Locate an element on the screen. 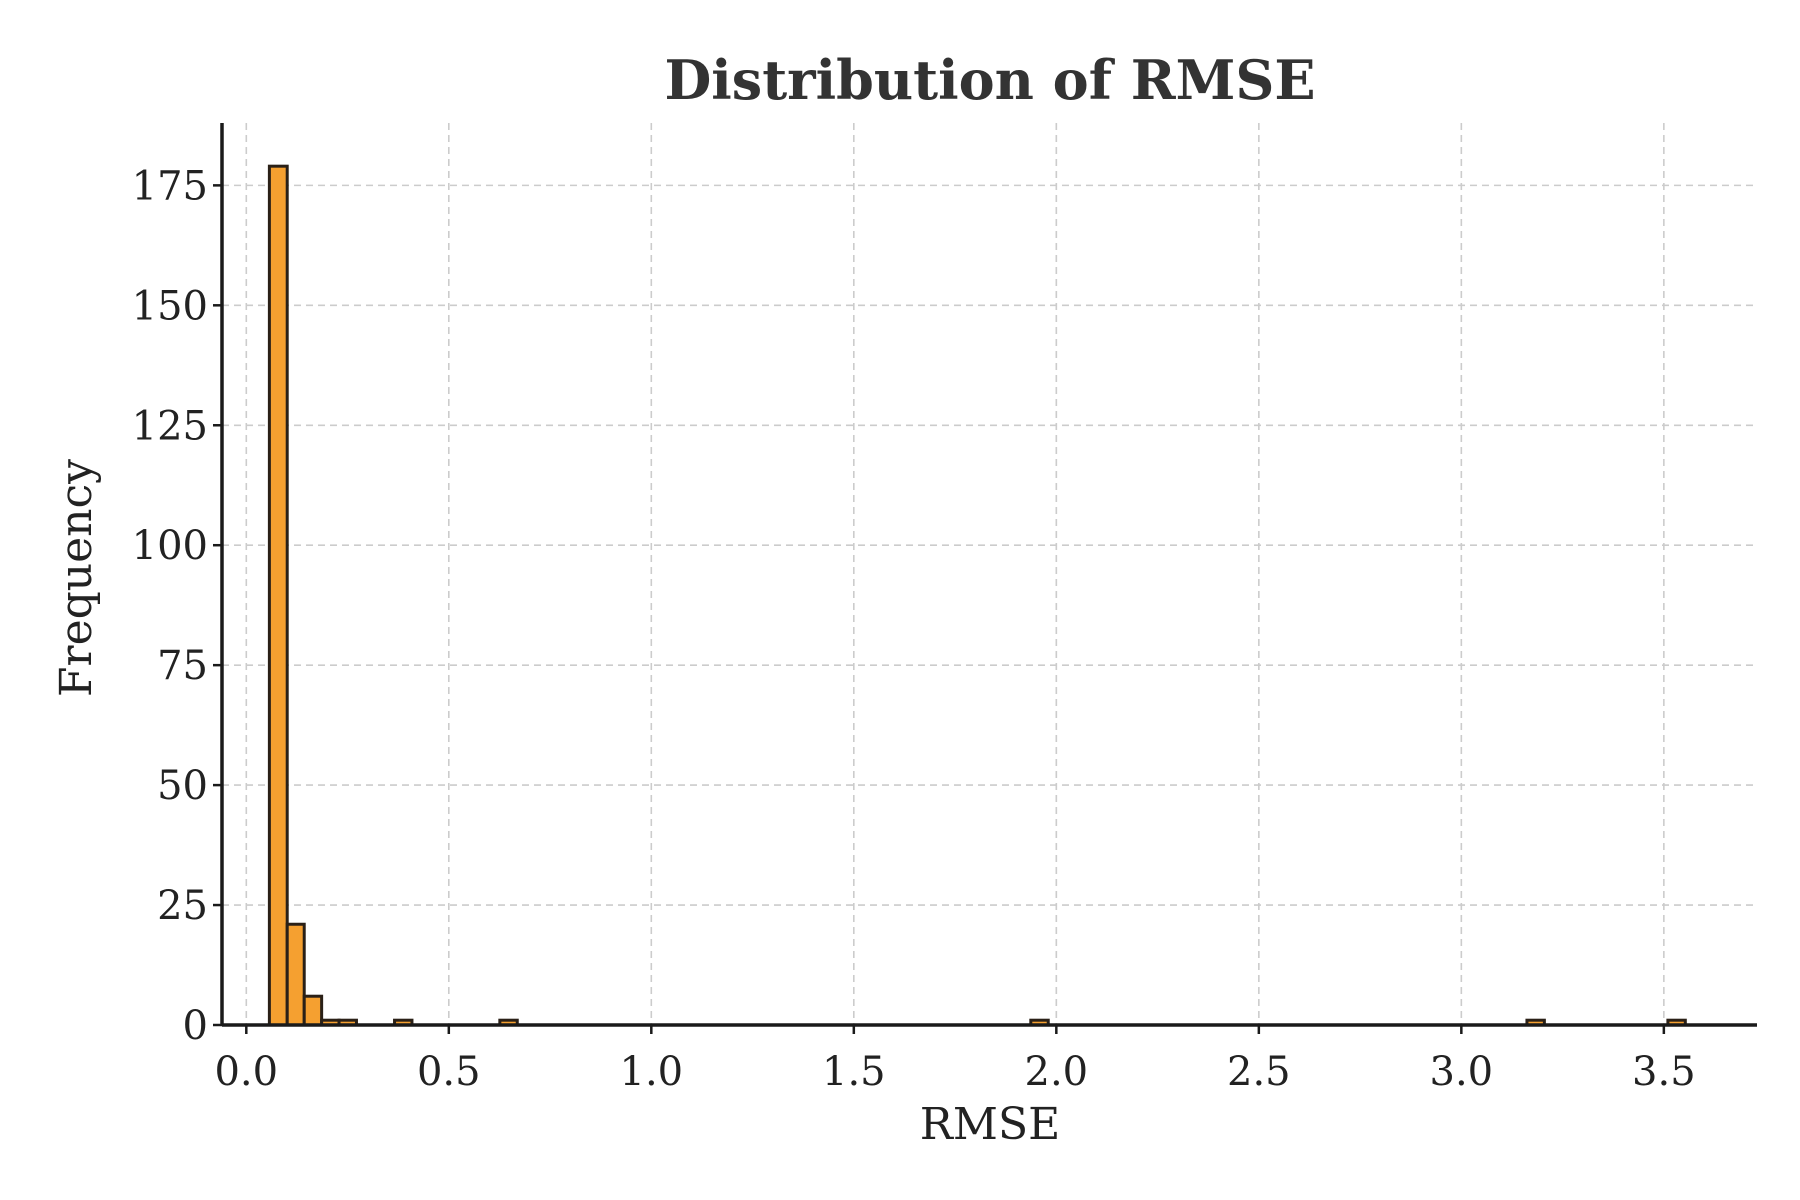  x-tick-label-7: 3.5 is located at coordinates (1664, 1072).